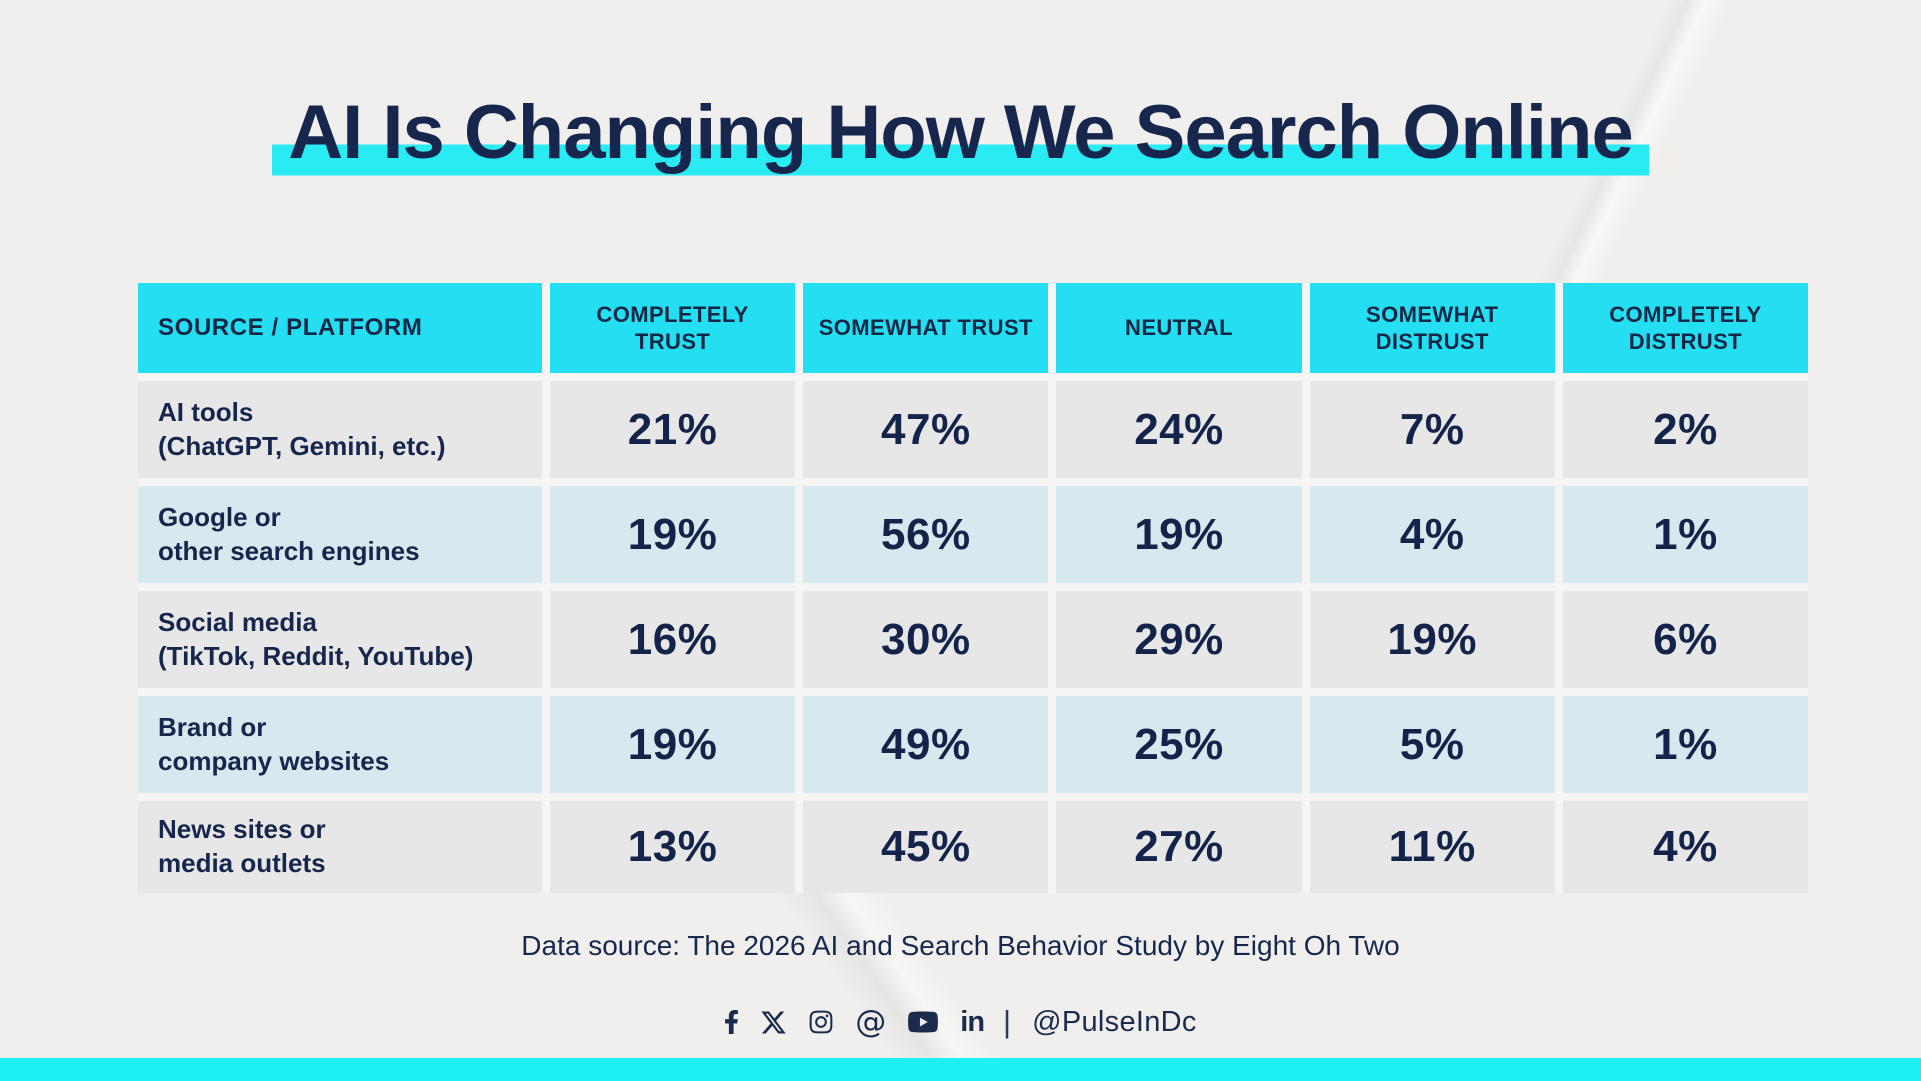 Image resolution: width=1921 pixels, height=1081 pixels. What do you see at coordinates (673, 847) in the screenshot?
I see `value-cell: 13%` at bounding box center [673, 847].